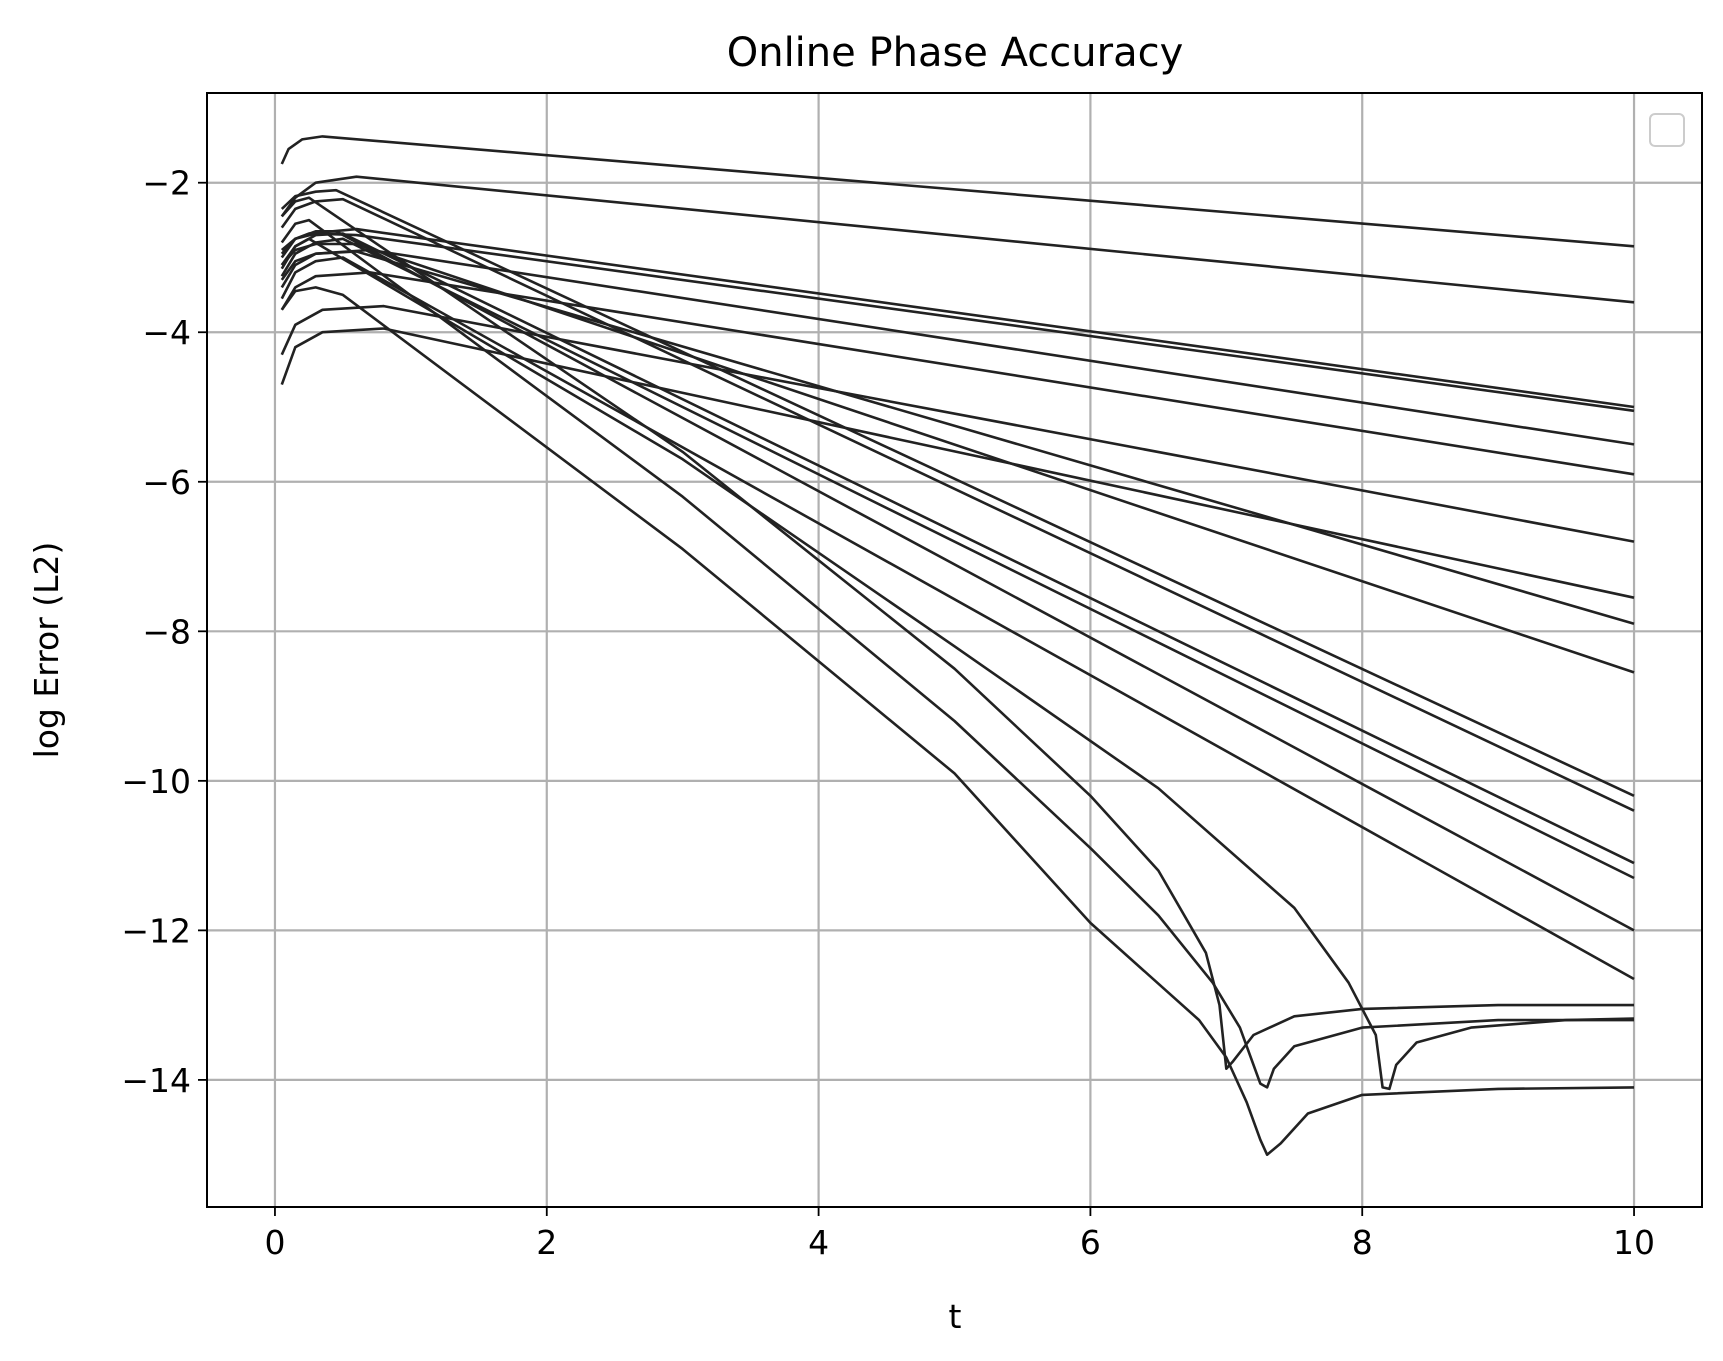 This screenshot has width=1723, height=1361. Describe the element at coordinates (546, 1242) in the screenshot. I see `x-tick-label: 2` at that location.